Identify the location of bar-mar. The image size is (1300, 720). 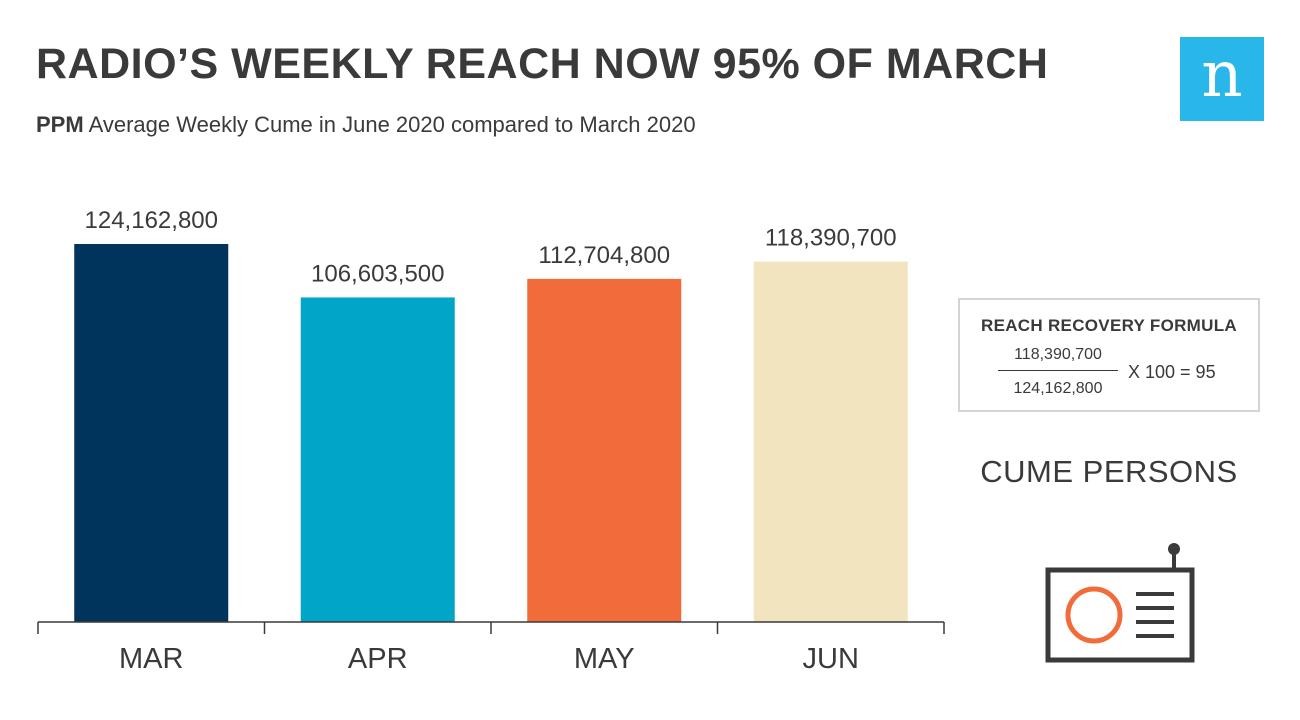
(151, 433).